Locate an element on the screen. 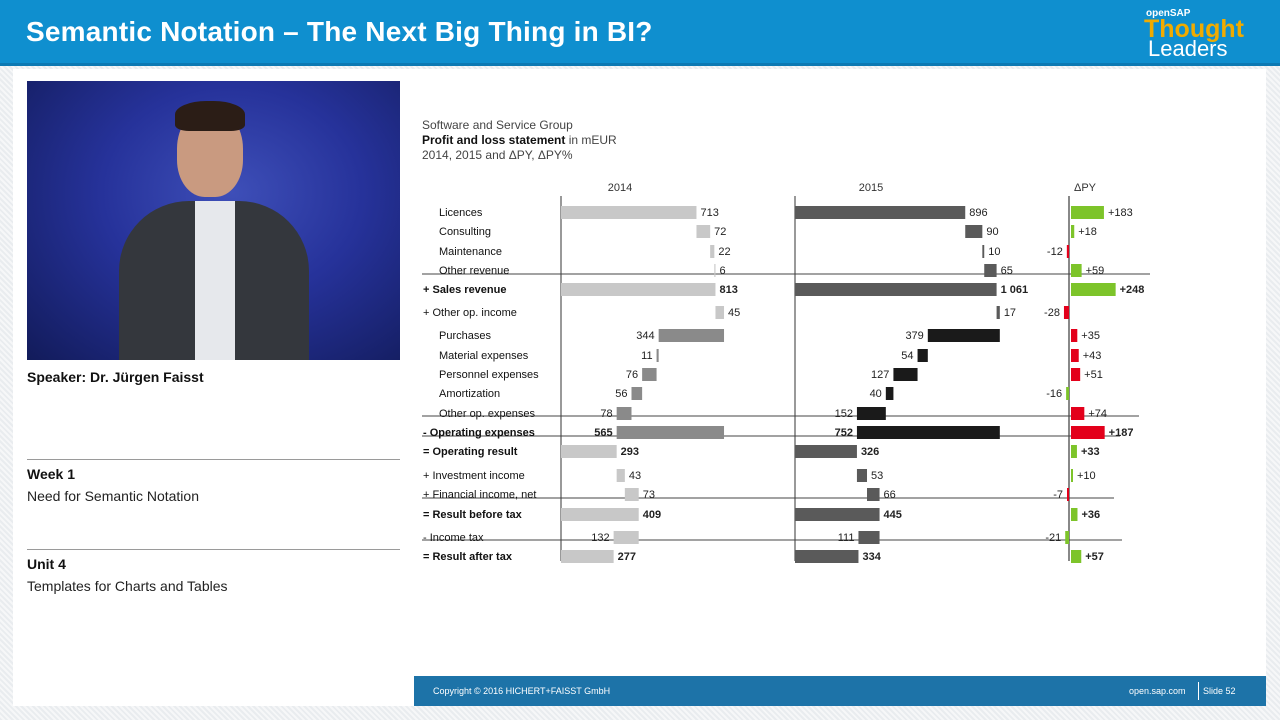 Image resolution: width=1280 pixels, height=720 pixels. value-delta: +51 is located at coordinates (1093, 375).